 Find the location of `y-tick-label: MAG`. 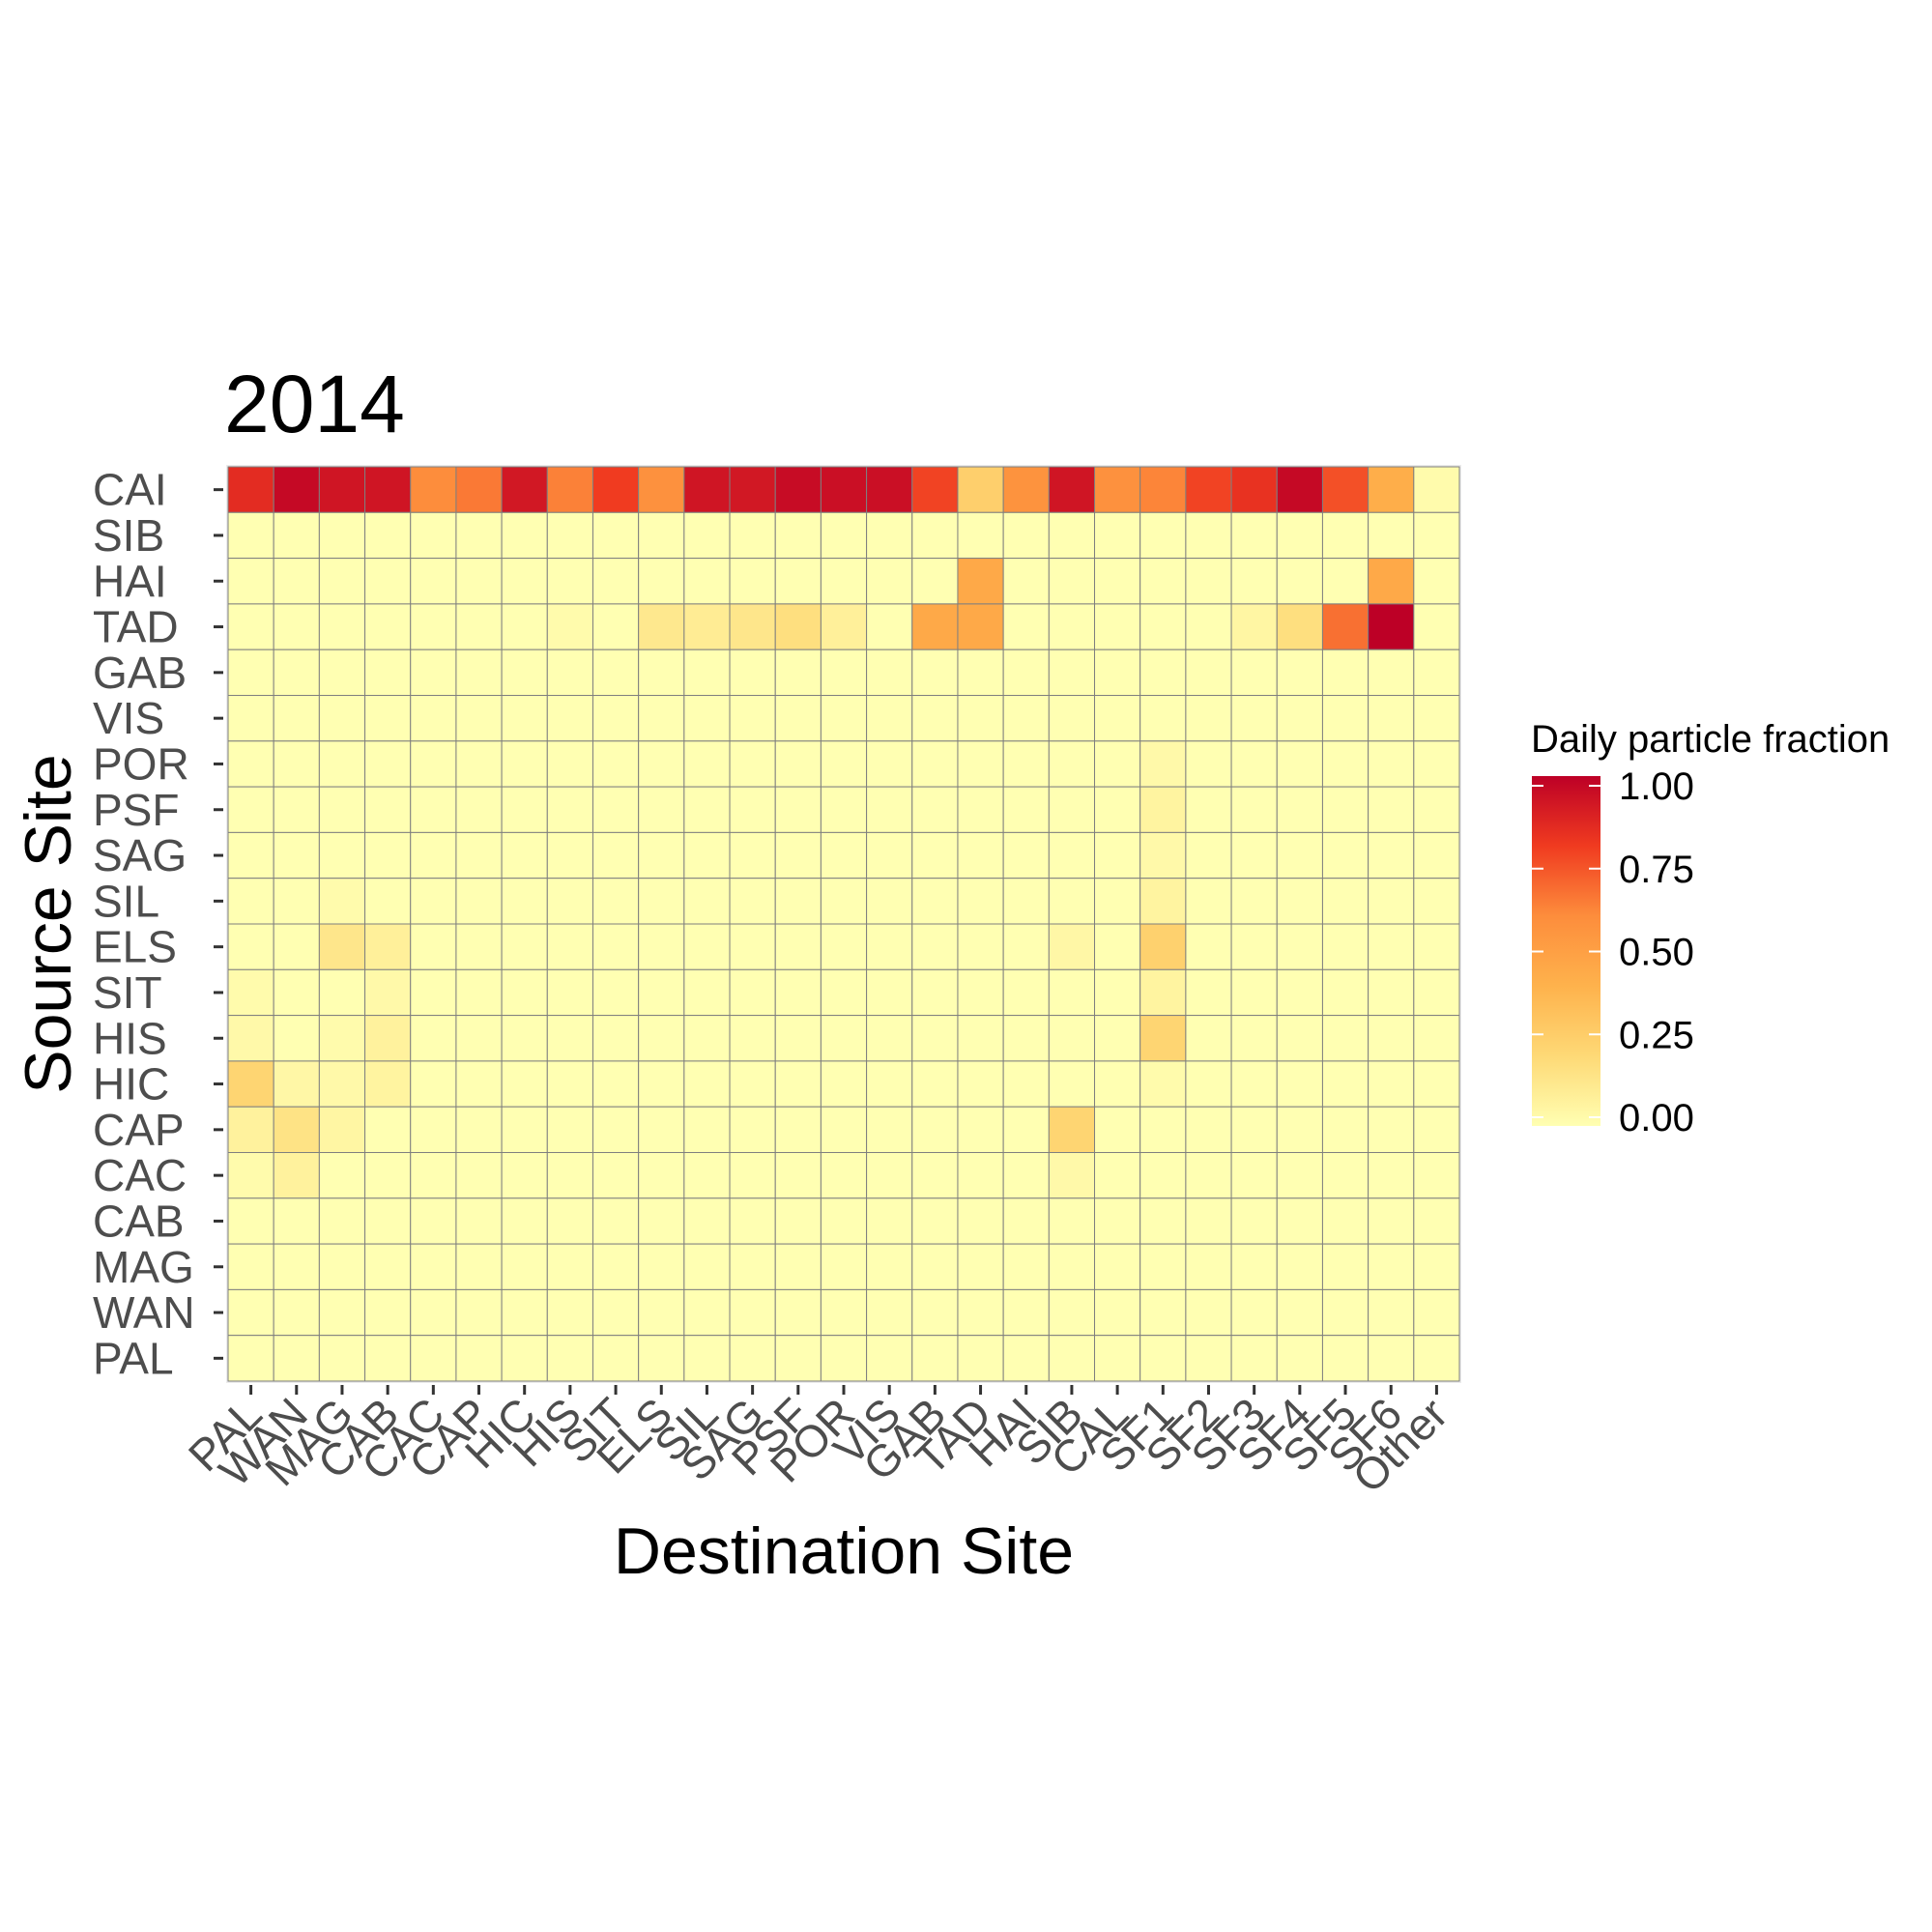

y-tick-label: MAG is located at coordinates (143, 1267).